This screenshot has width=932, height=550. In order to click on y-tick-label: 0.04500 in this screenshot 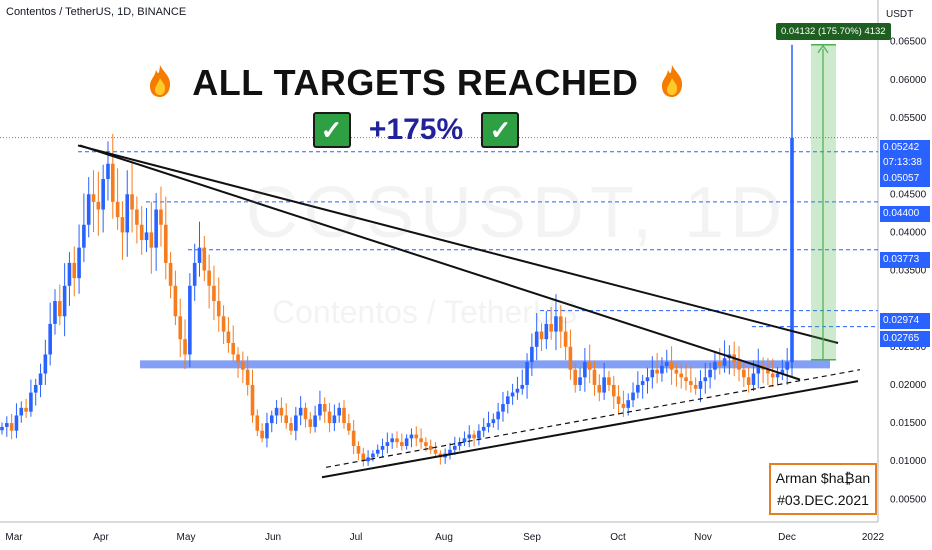, I will do `click(908, 194)`.